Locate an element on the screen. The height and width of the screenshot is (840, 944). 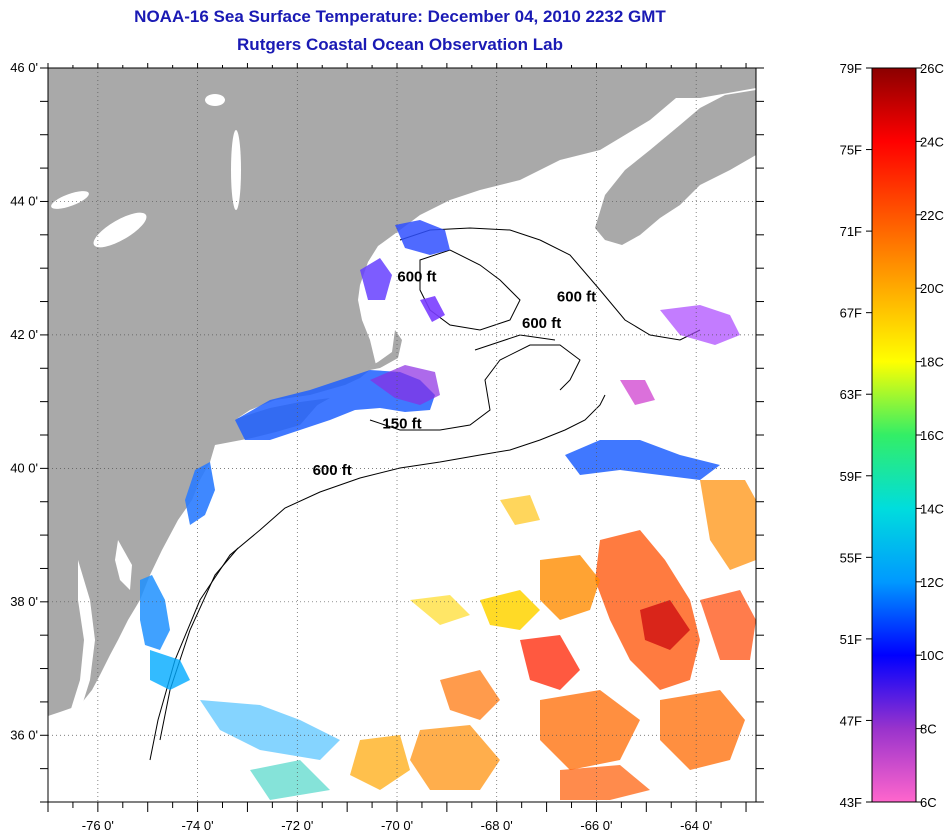
lon-tick-label: -72 0' is located at coordinates (297, 825).